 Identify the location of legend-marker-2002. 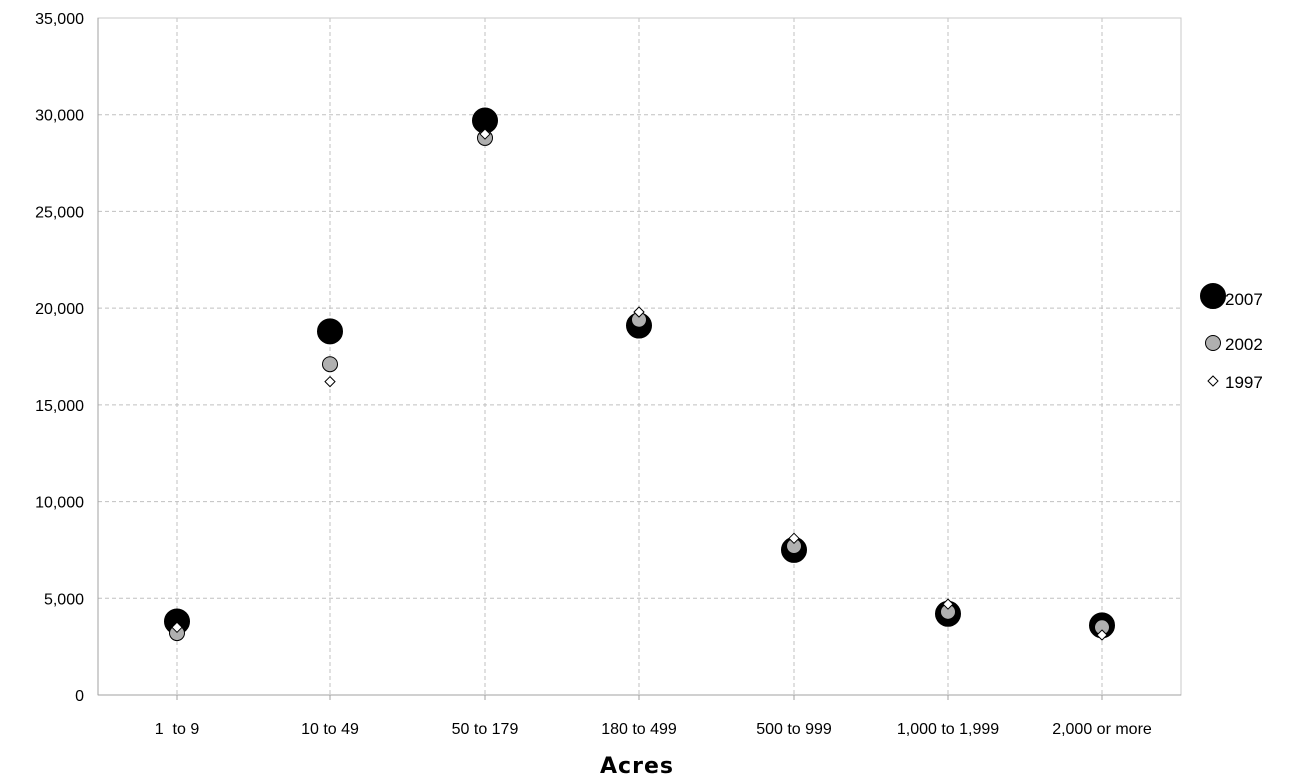
(1213, 343).